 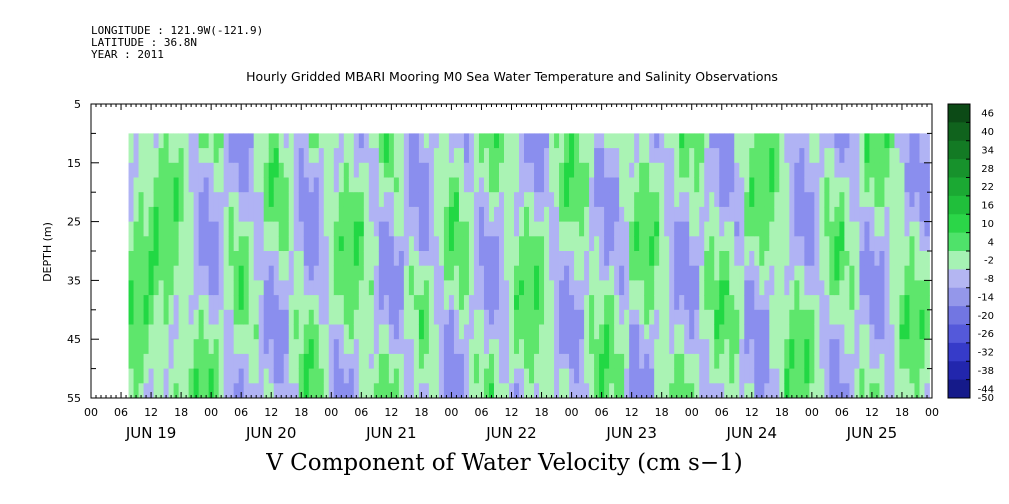 What do you see at coordinates (181, 412) in the screenshot?
I see `x-tick-label: 18` at bounding box center [181, 412].